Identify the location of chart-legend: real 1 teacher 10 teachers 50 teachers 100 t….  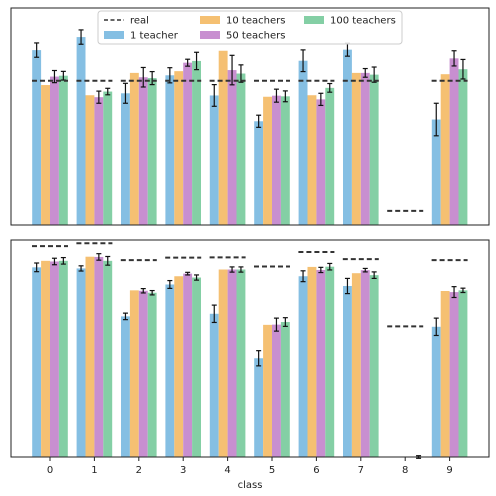
(250, 27).